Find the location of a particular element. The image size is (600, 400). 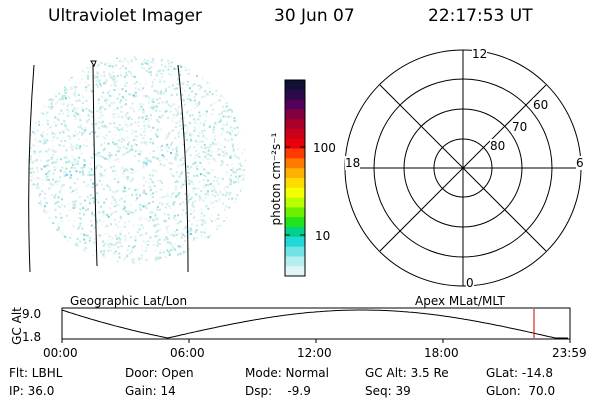

colorbar-band is located at coordinates (295, 114).